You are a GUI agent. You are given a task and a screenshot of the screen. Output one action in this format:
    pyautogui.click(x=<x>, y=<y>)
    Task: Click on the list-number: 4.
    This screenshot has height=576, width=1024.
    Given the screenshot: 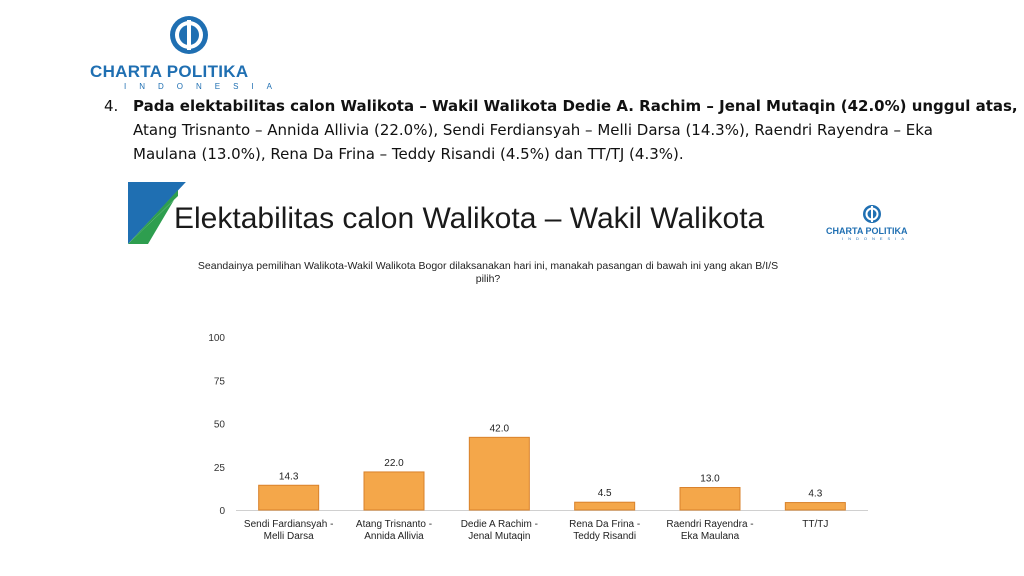 What is the action you would take?
    pyautogui.click(x=111, y=106)
    